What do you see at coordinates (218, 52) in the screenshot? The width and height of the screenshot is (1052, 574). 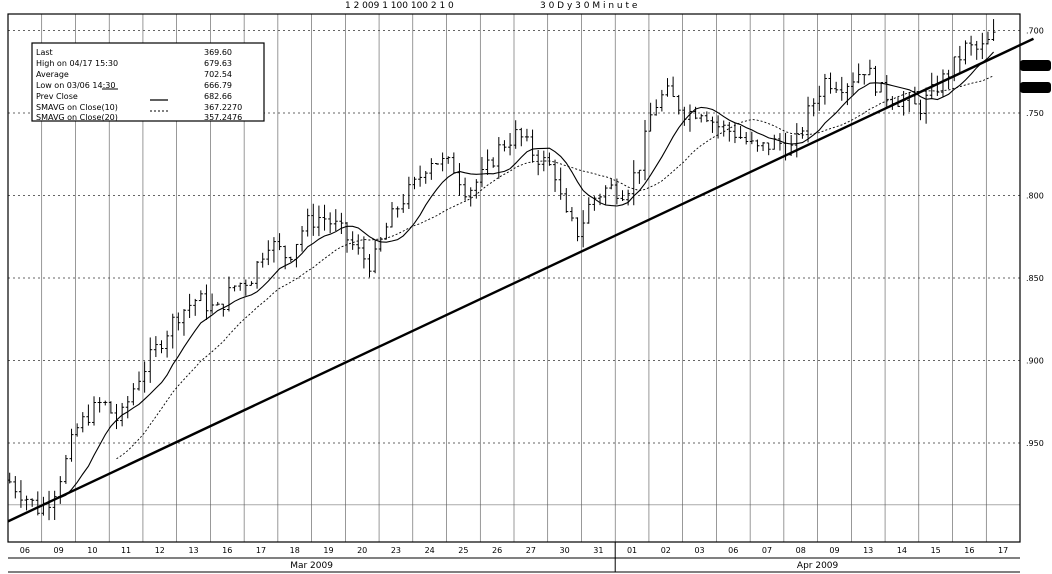 I see `legend-value-last: 369.60` at bounding box center [218, 52].